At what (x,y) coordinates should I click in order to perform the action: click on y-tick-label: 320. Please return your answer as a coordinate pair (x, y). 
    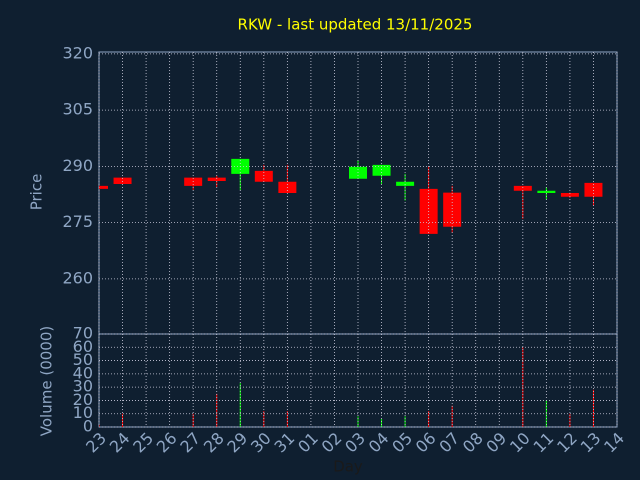
    Looking at the image, I should click on (77, 52).